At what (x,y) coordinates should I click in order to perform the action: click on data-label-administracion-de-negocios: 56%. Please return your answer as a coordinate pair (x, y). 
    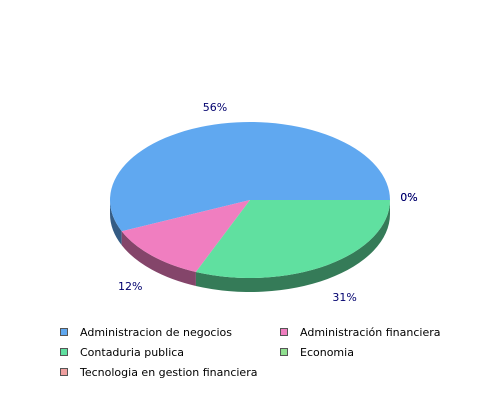
    Looking at the image, I should click on (215, 107).